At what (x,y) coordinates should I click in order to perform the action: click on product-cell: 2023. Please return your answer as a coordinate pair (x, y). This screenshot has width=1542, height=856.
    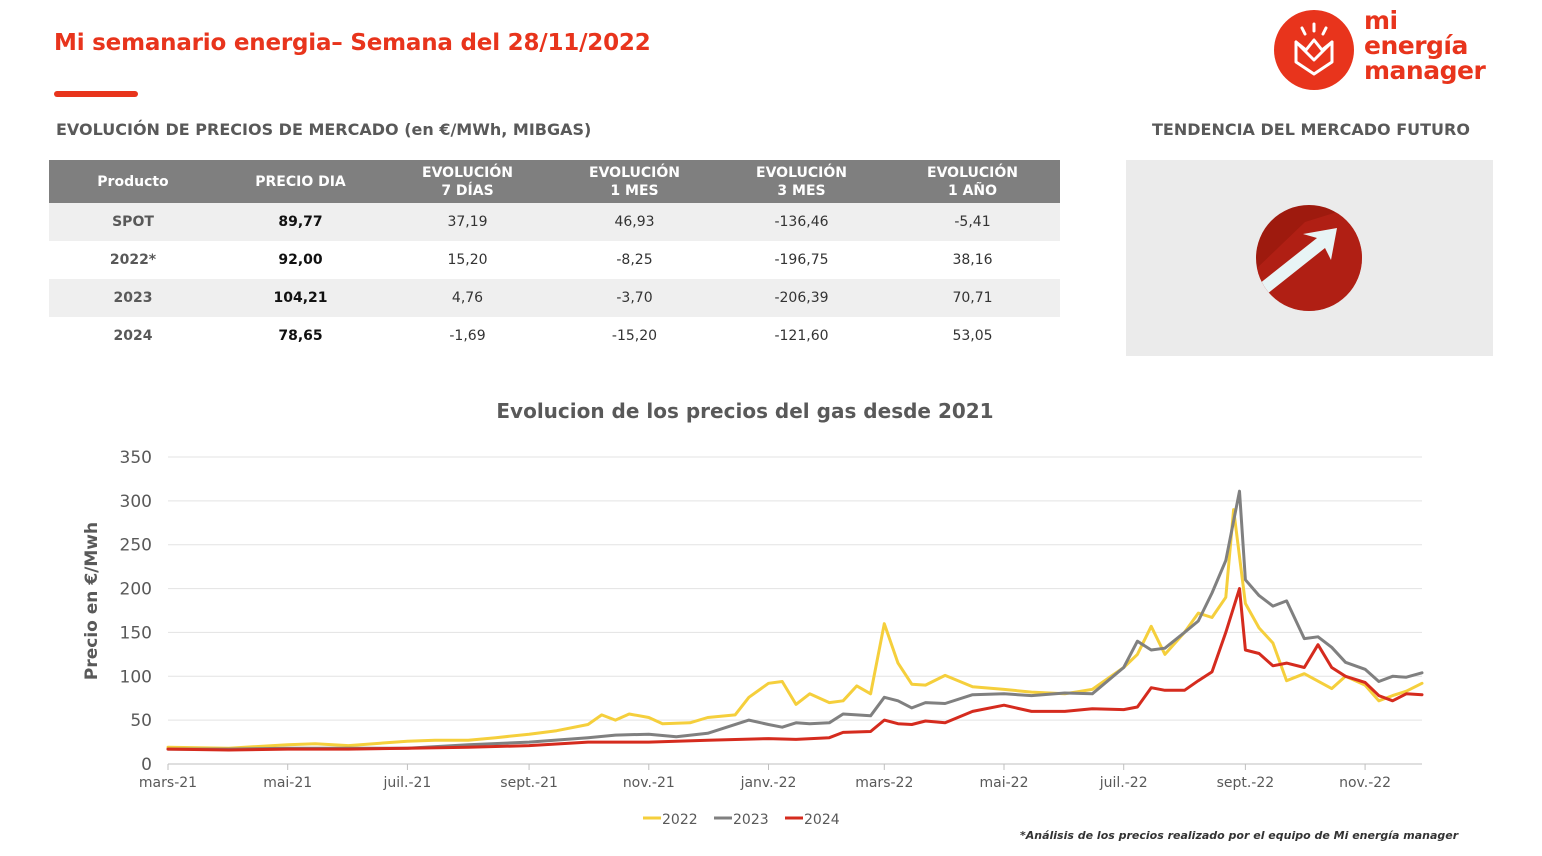
    Looking at the image, I should click on (133, 298).